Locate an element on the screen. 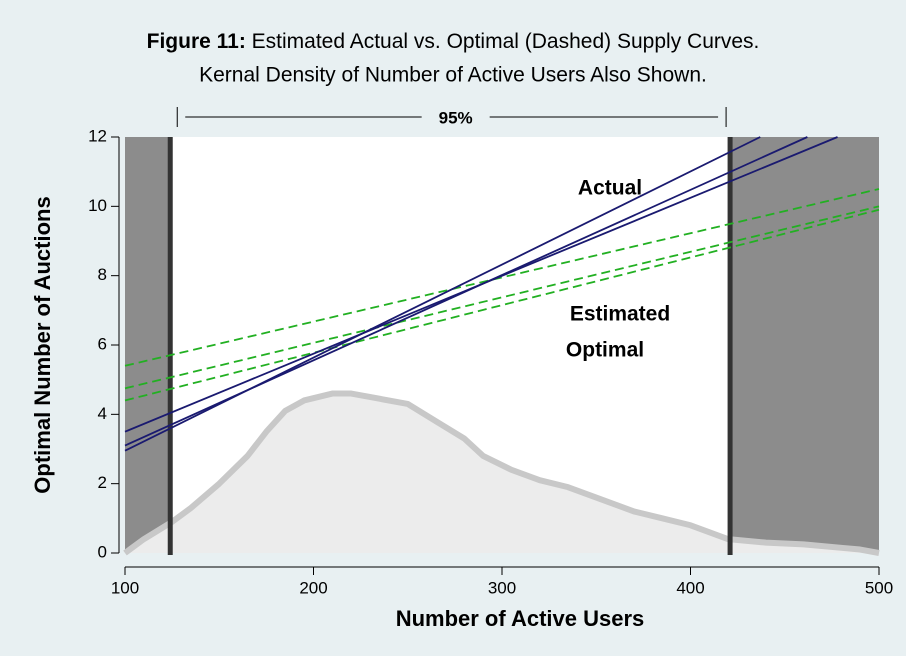 This screenshot has height=656, width=906. interval-label: 95% is located at coordinates (456, 117).